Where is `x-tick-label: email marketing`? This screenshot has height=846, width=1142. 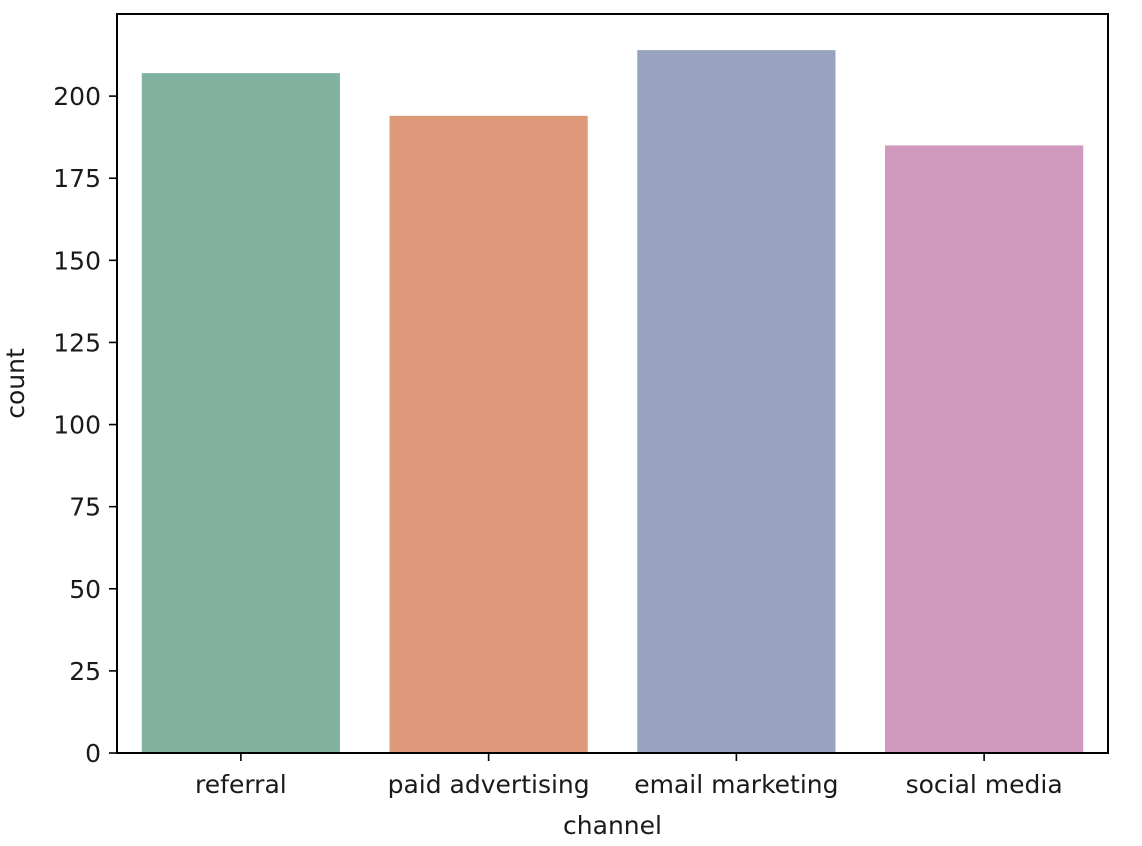
x-tick-label: email marketing is located at coordinates (736, 784).